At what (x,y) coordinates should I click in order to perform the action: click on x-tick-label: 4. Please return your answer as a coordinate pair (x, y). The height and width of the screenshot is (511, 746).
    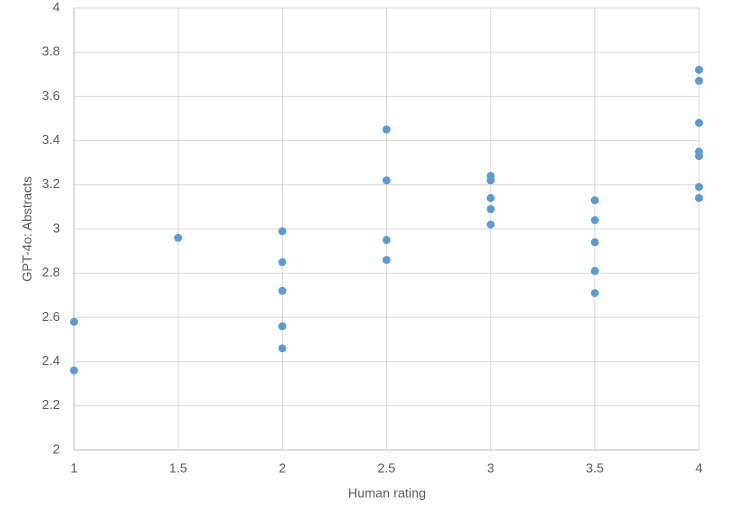
    Looking at the image, I should click on (698, 467).